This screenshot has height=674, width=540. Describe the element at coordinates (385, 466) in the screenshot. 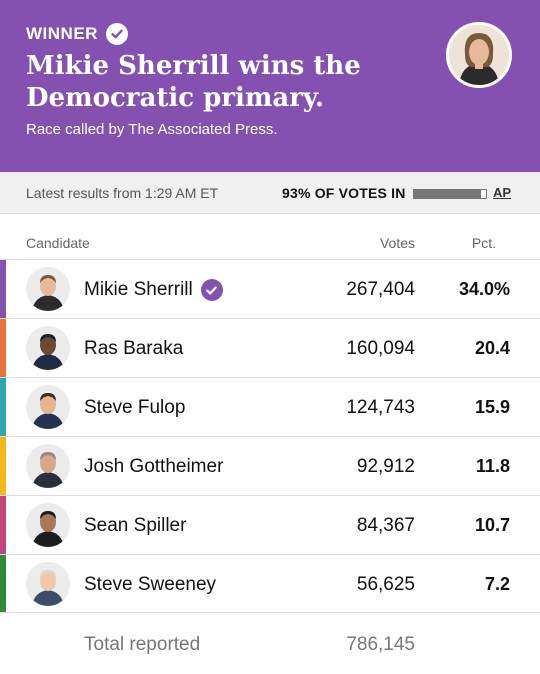

I see `candidate-votes: 92,912` at that location.